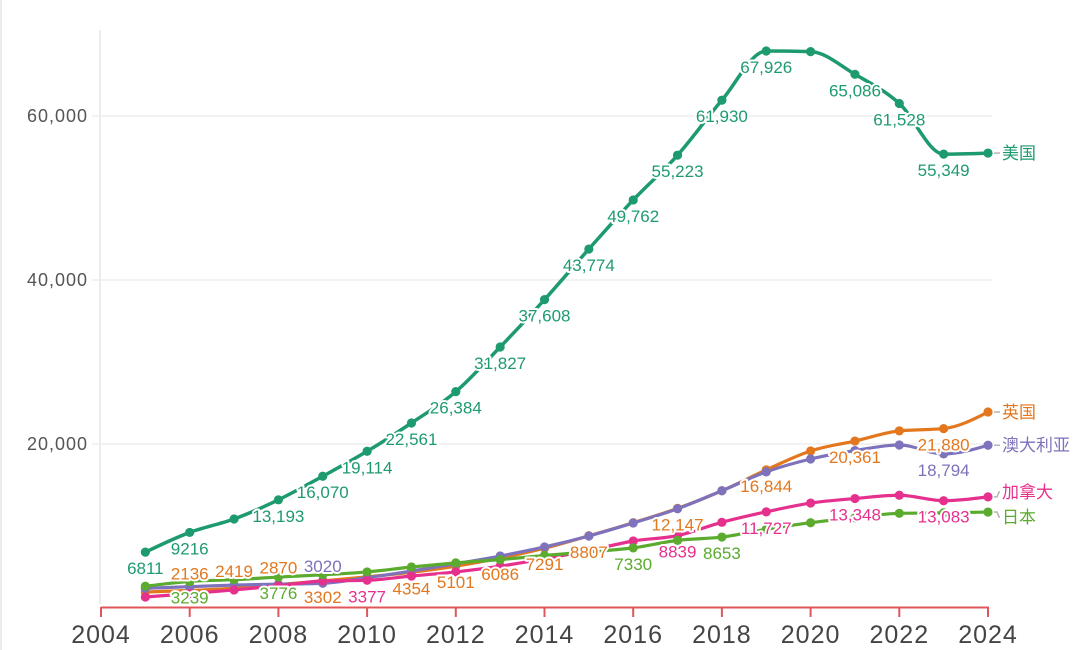 This screenshot has width=1080, height=650. What do you see at coordinates (722, 635) in the screenshot?
I see `x-tick-label: 2018` at bounding box center [722, 635].